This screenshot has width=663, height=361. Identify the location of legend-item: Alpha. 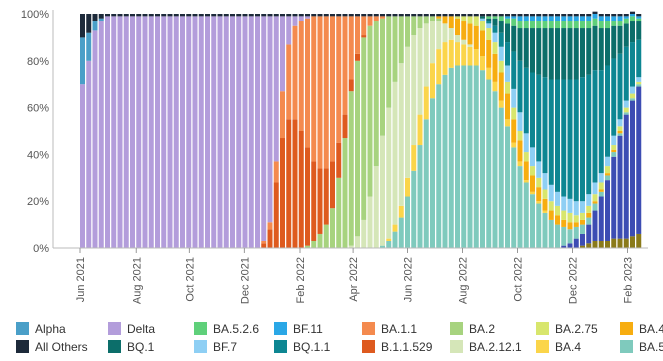
(41, 328).